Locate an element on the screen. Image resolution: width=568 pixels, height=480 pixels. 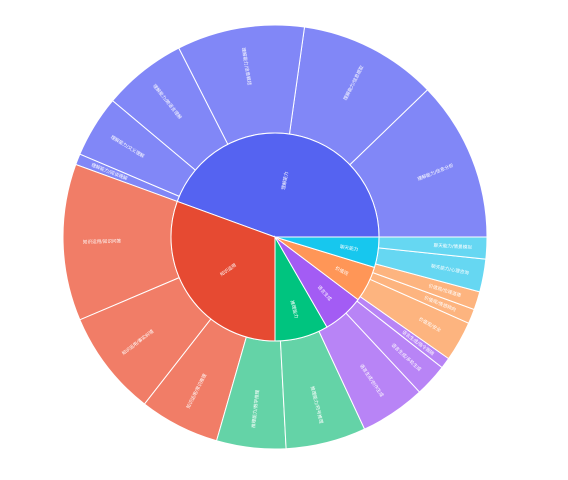
inner-label-2: 推理能力 is located at coordinates (295, 310).